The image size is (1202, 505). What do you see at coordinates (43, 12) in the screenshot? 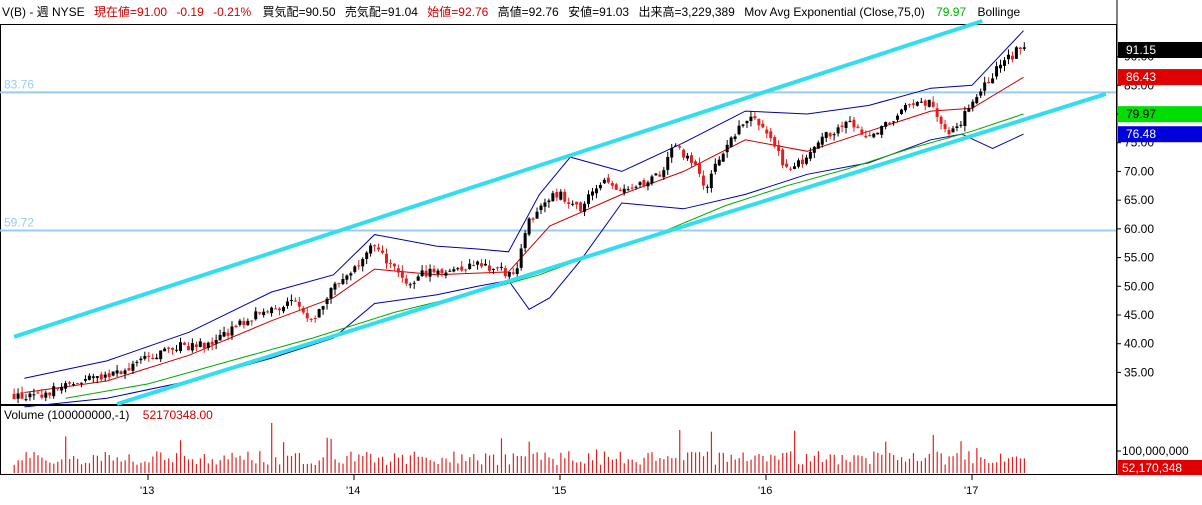
I see `header-symbol: V(B) - 週 NYSE` at bounding box center [43, 12].